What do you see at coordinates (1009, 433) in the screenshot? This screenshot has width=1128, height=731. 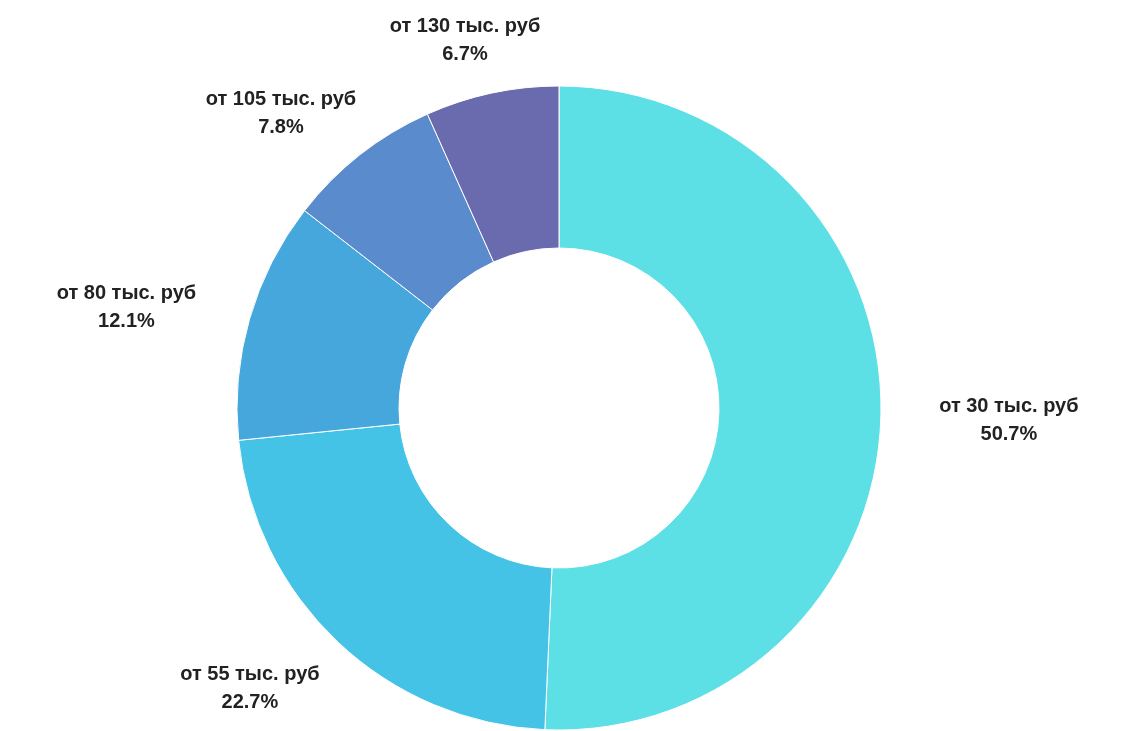 I see `data-label: 50.7%` at bounding box center [1009, 433].